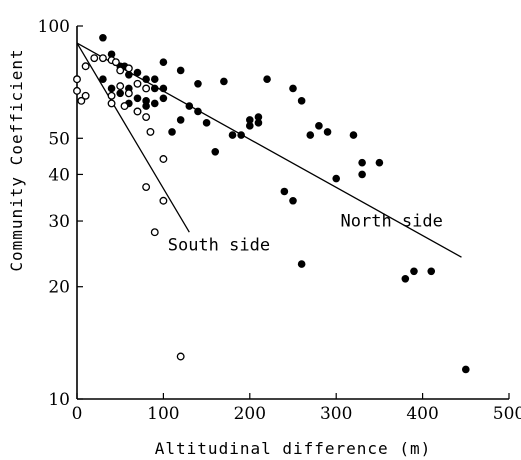  Describe the element at coordinates (59, 175) in the screenshot. I see `y-tick-label: 40` at that location.